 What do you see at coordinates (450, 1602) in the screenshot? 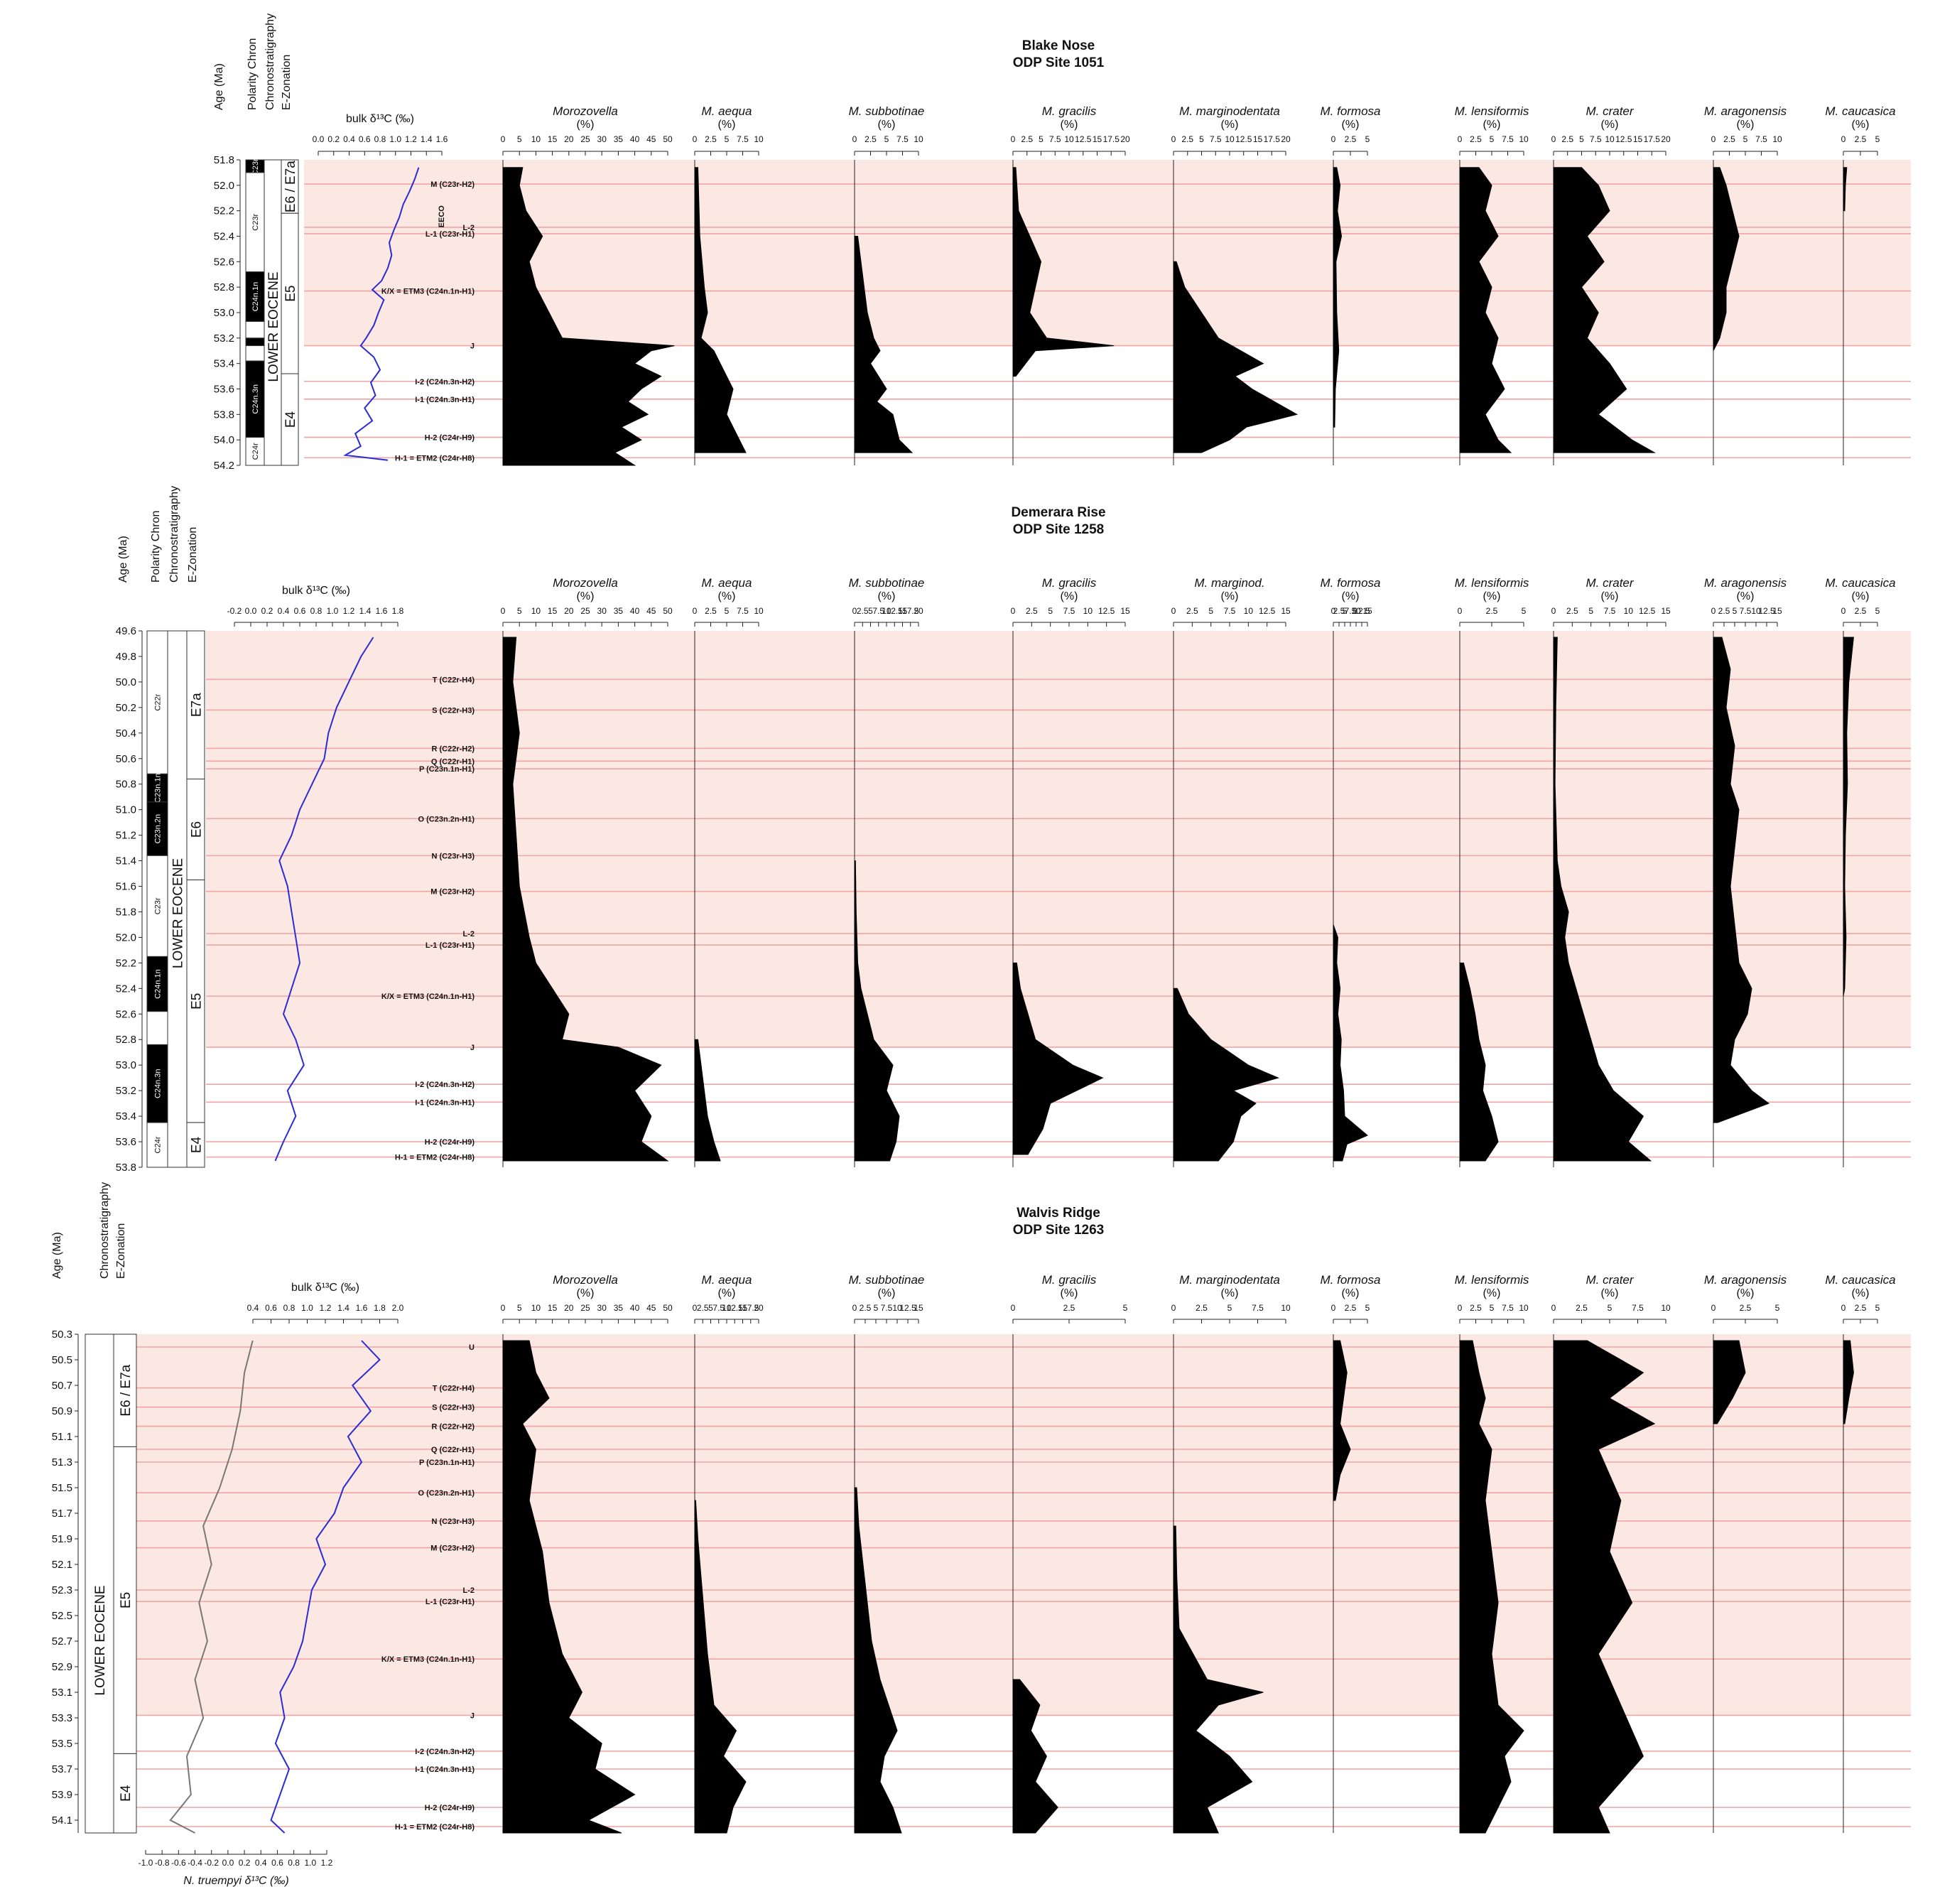
I see `event-label: L-1 (C23r-H1)` at bounding box center [450, 1602].